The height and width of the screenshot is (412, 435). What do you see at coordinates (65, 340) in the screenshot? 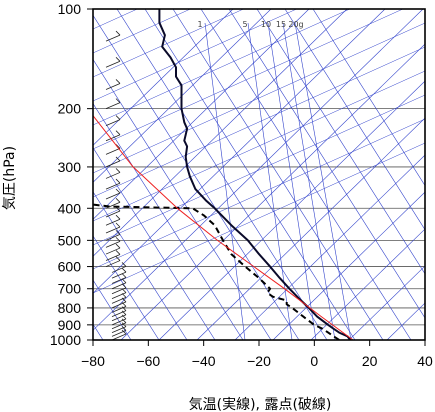
I see `y-tick-label: 1000` at bounding box center [65, 340].